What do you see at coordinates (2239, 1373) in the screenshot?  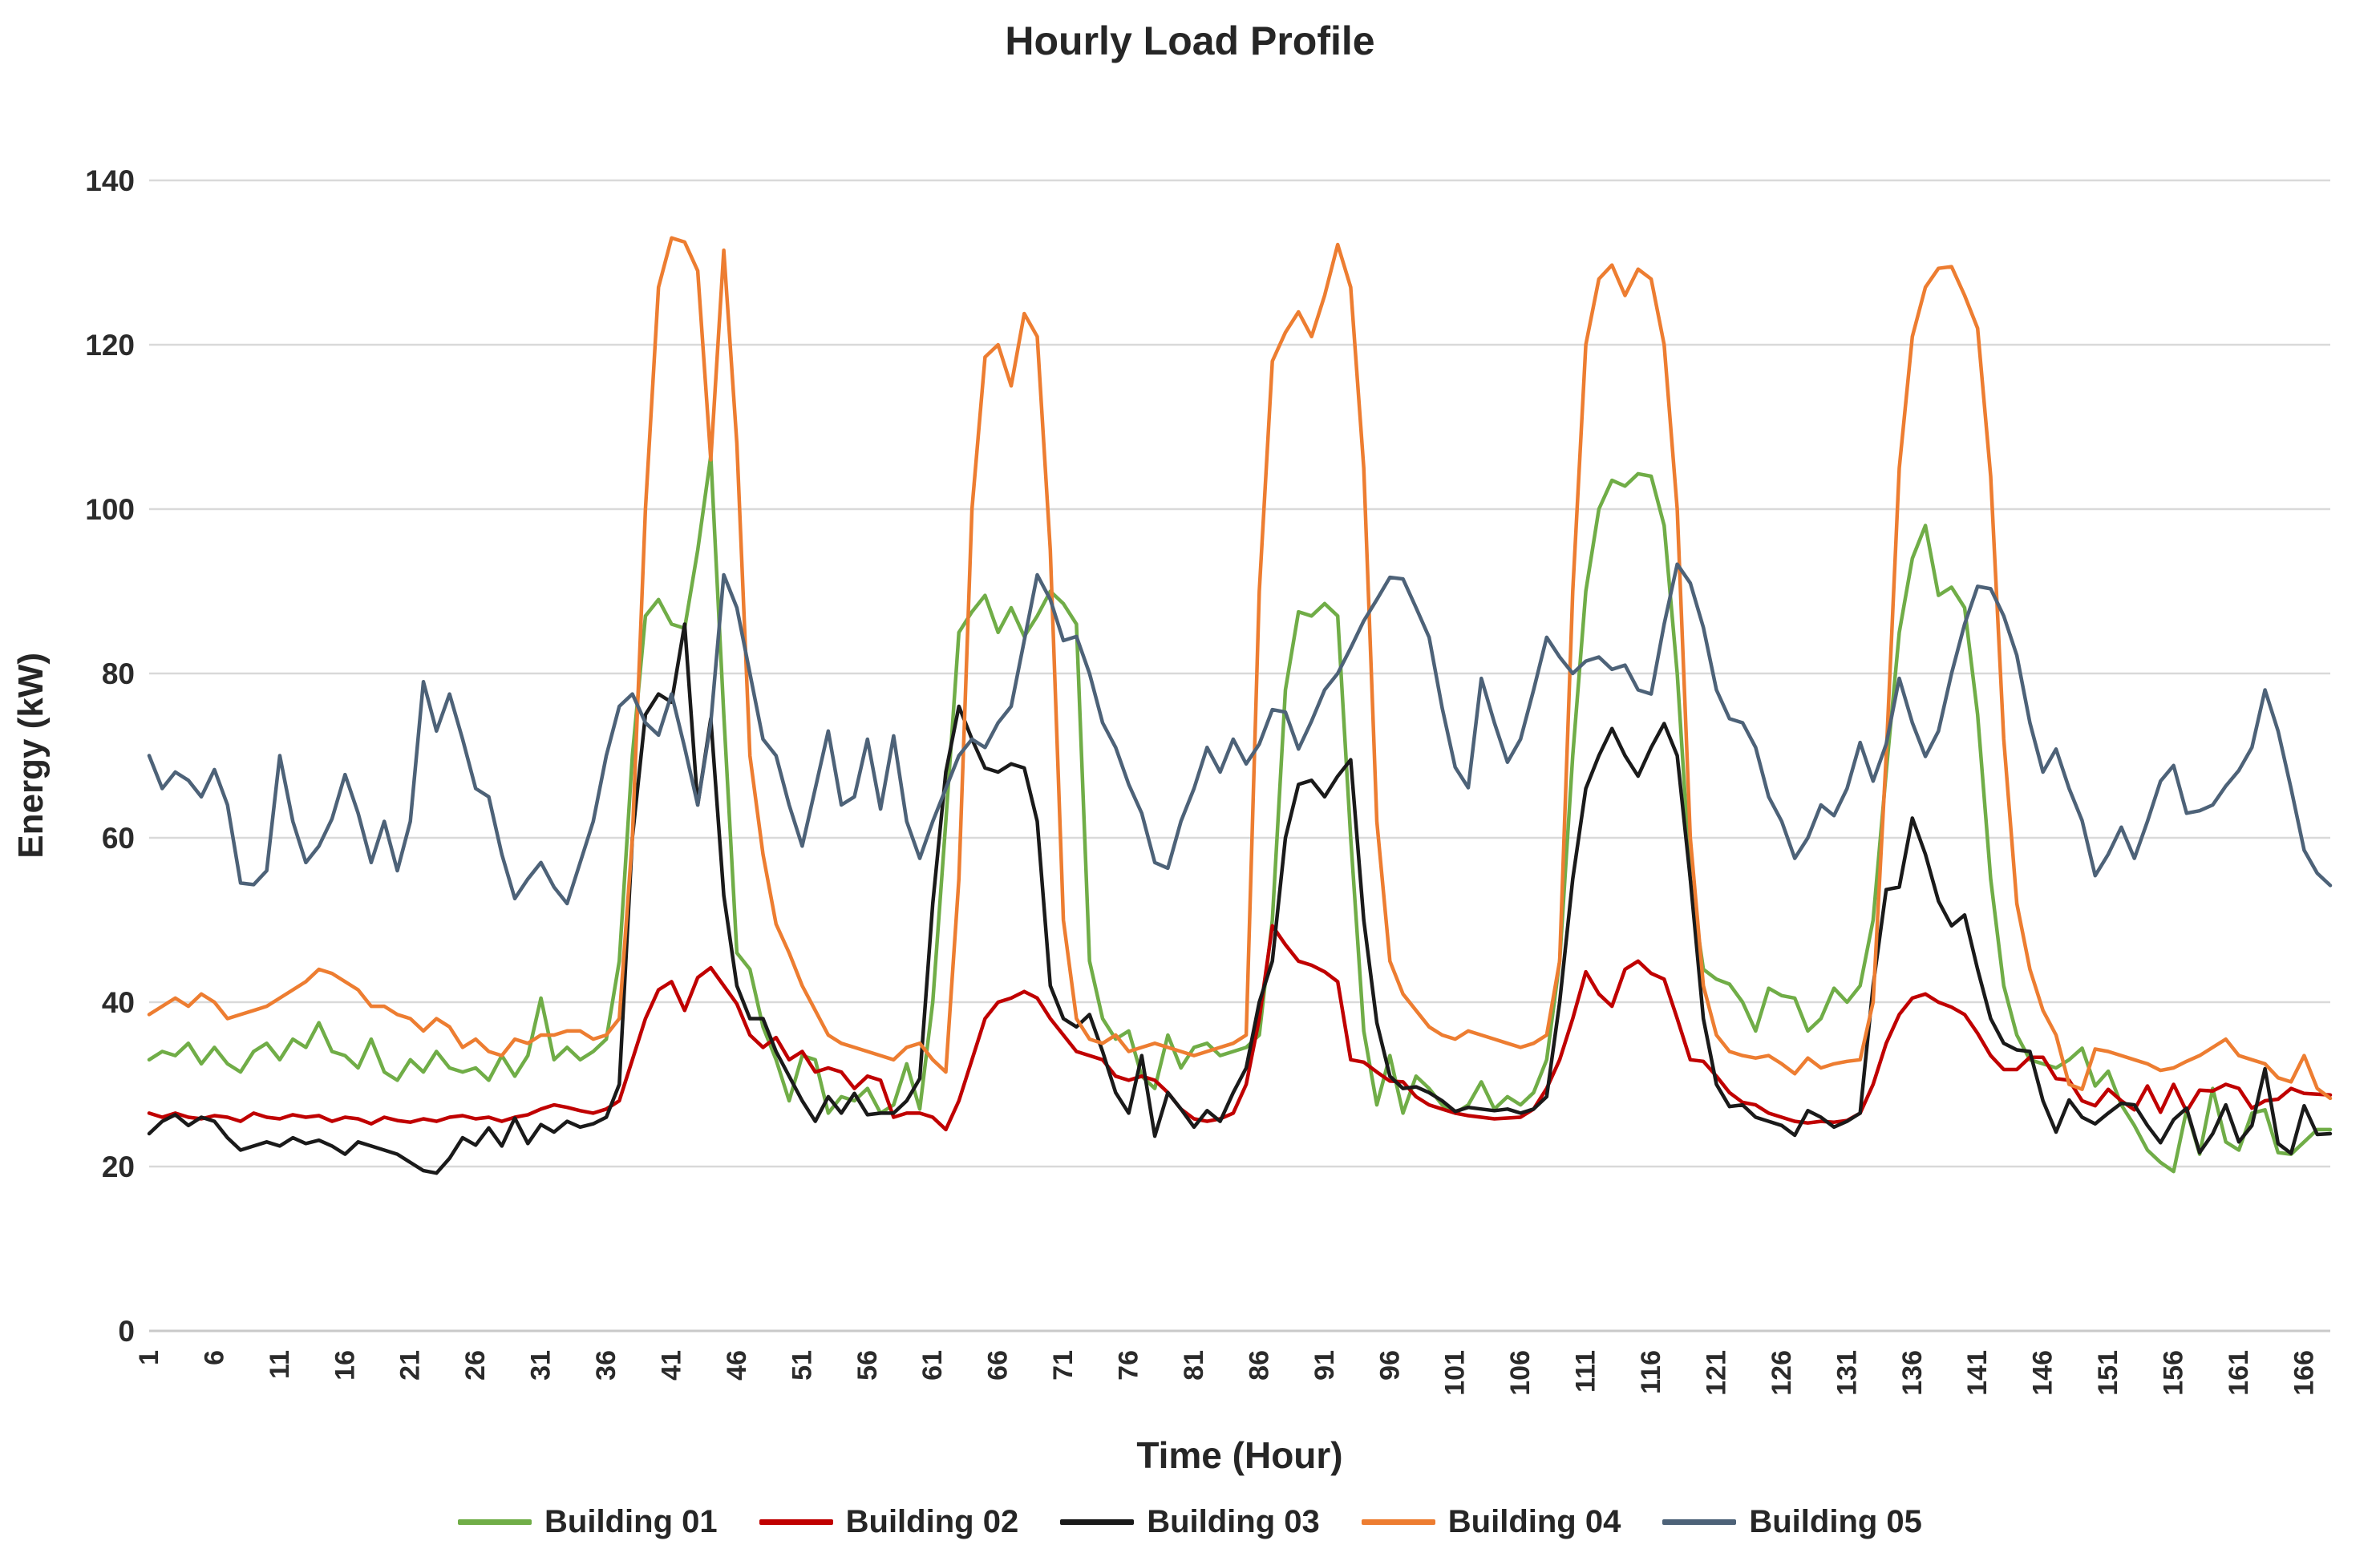 I see `x-tick-label: 161` at bounding box center [2239, 1373].